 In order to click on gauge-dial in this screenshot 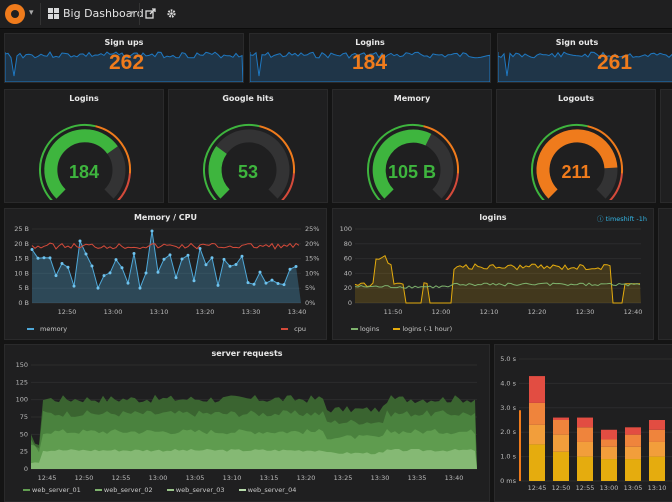, I will do `click(249, 161)`.